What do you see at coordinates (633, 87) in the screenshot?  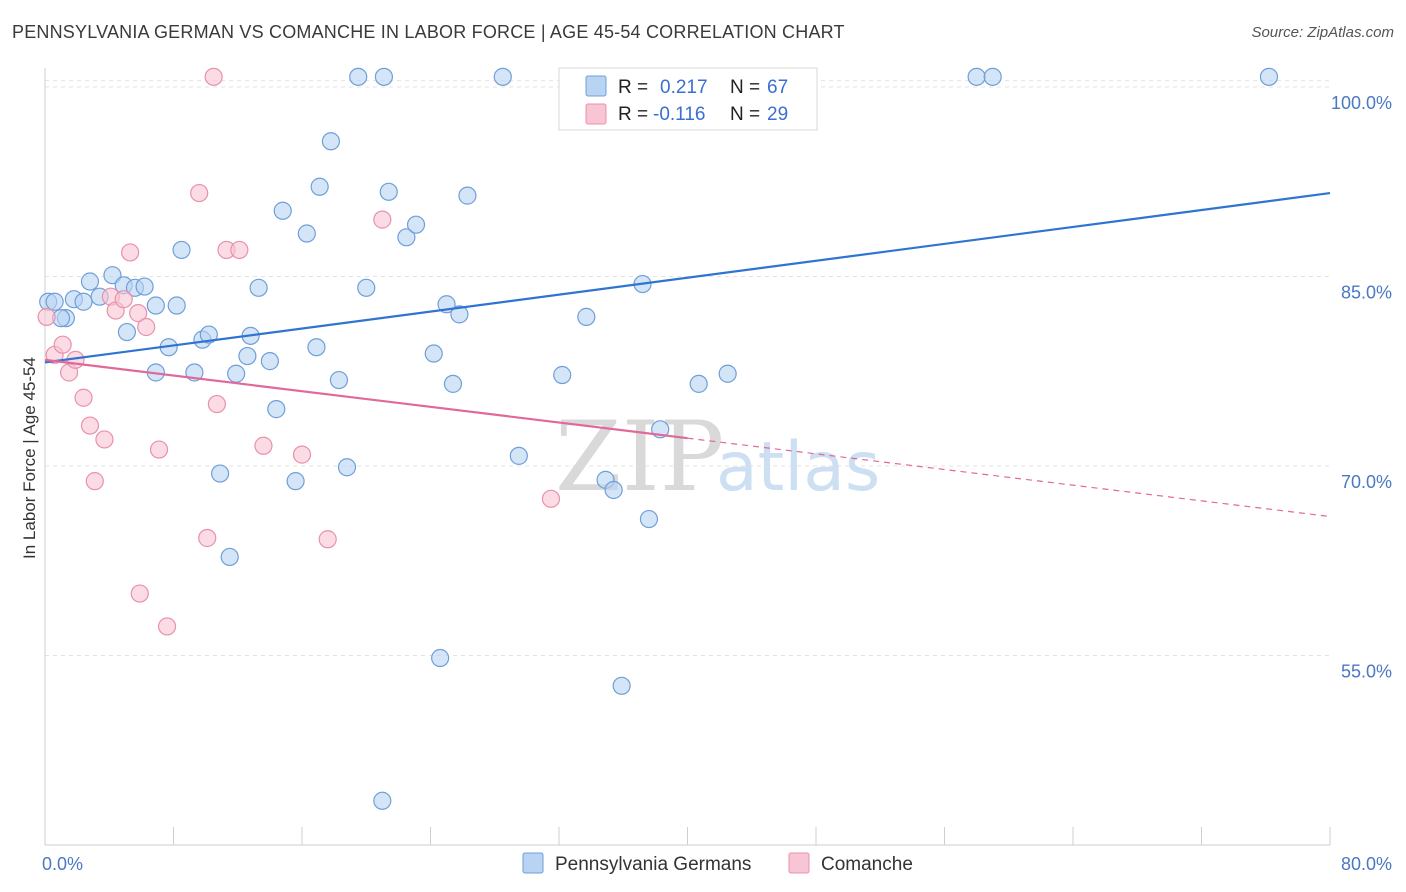 I see `legend-r-label-1: R =` at bounding box center [633, 87].